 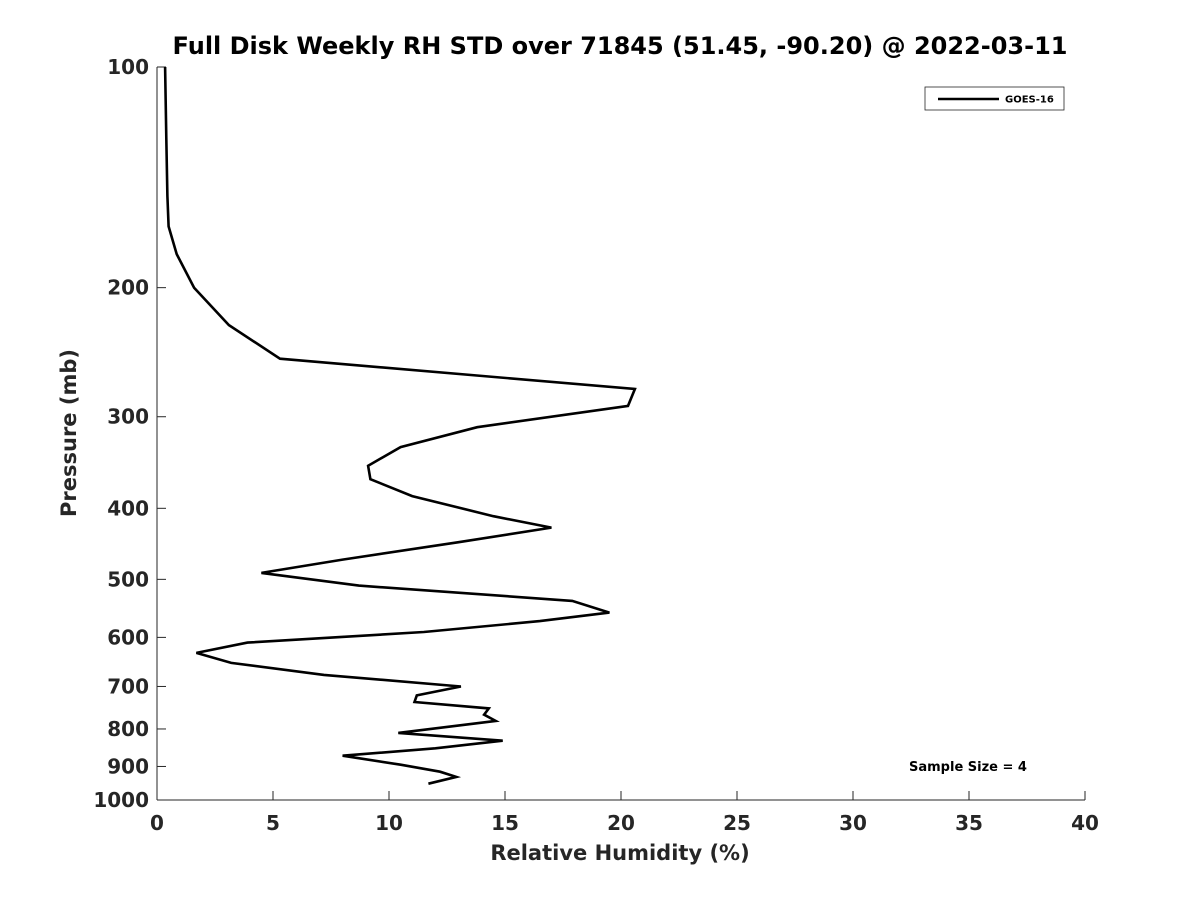 What do you see at coordinates (128, 729) in the screenshot?
I see `y-tick-label: 800` at bounding box center [128, 729].